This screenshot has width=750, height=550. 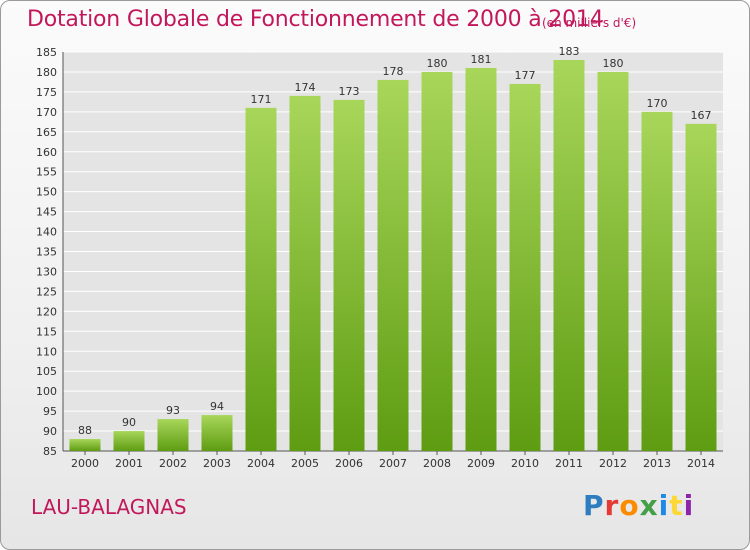 I want to click on x-tick-label: 2013, so click(x=657, y=463).